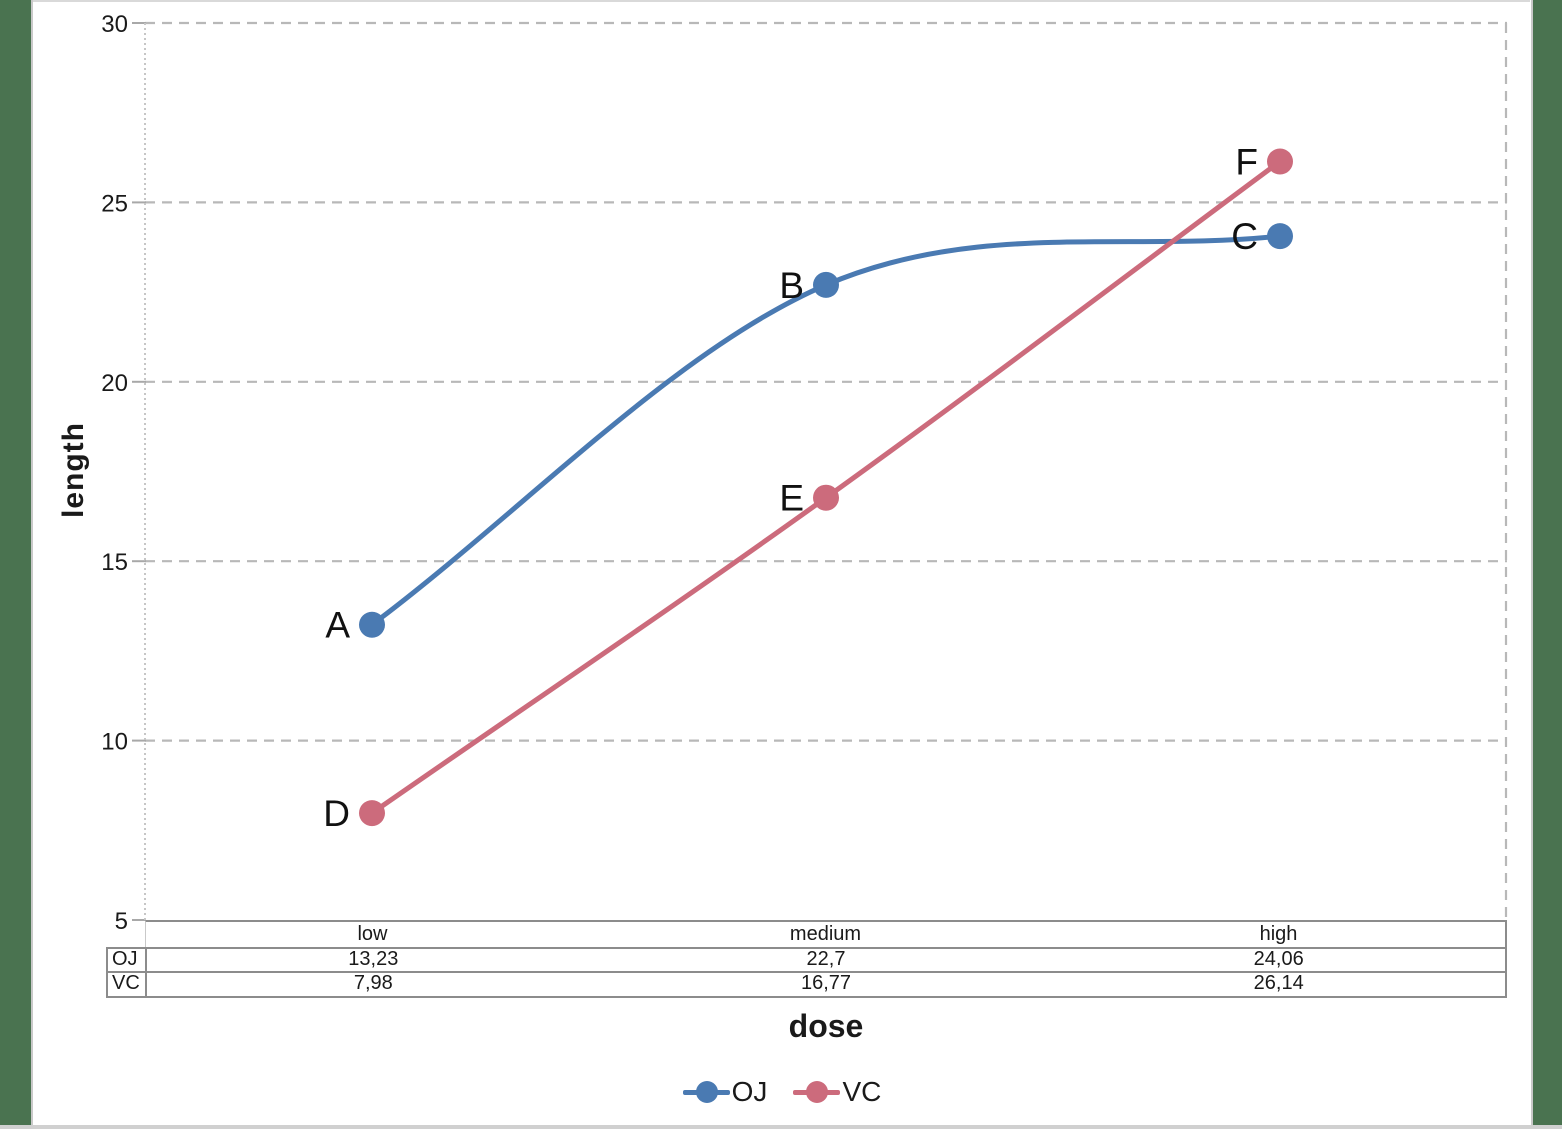 This screenshot has width=1562, height=1129. I want to click on row-header-oj: OJ, so click(127, 960).